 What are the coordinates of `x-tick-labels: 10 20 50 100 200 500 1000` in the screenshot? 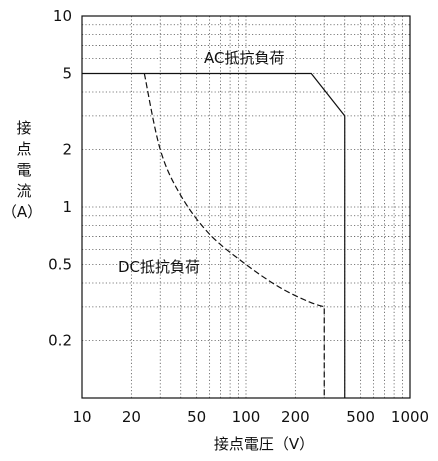 It's located at (250, 417).